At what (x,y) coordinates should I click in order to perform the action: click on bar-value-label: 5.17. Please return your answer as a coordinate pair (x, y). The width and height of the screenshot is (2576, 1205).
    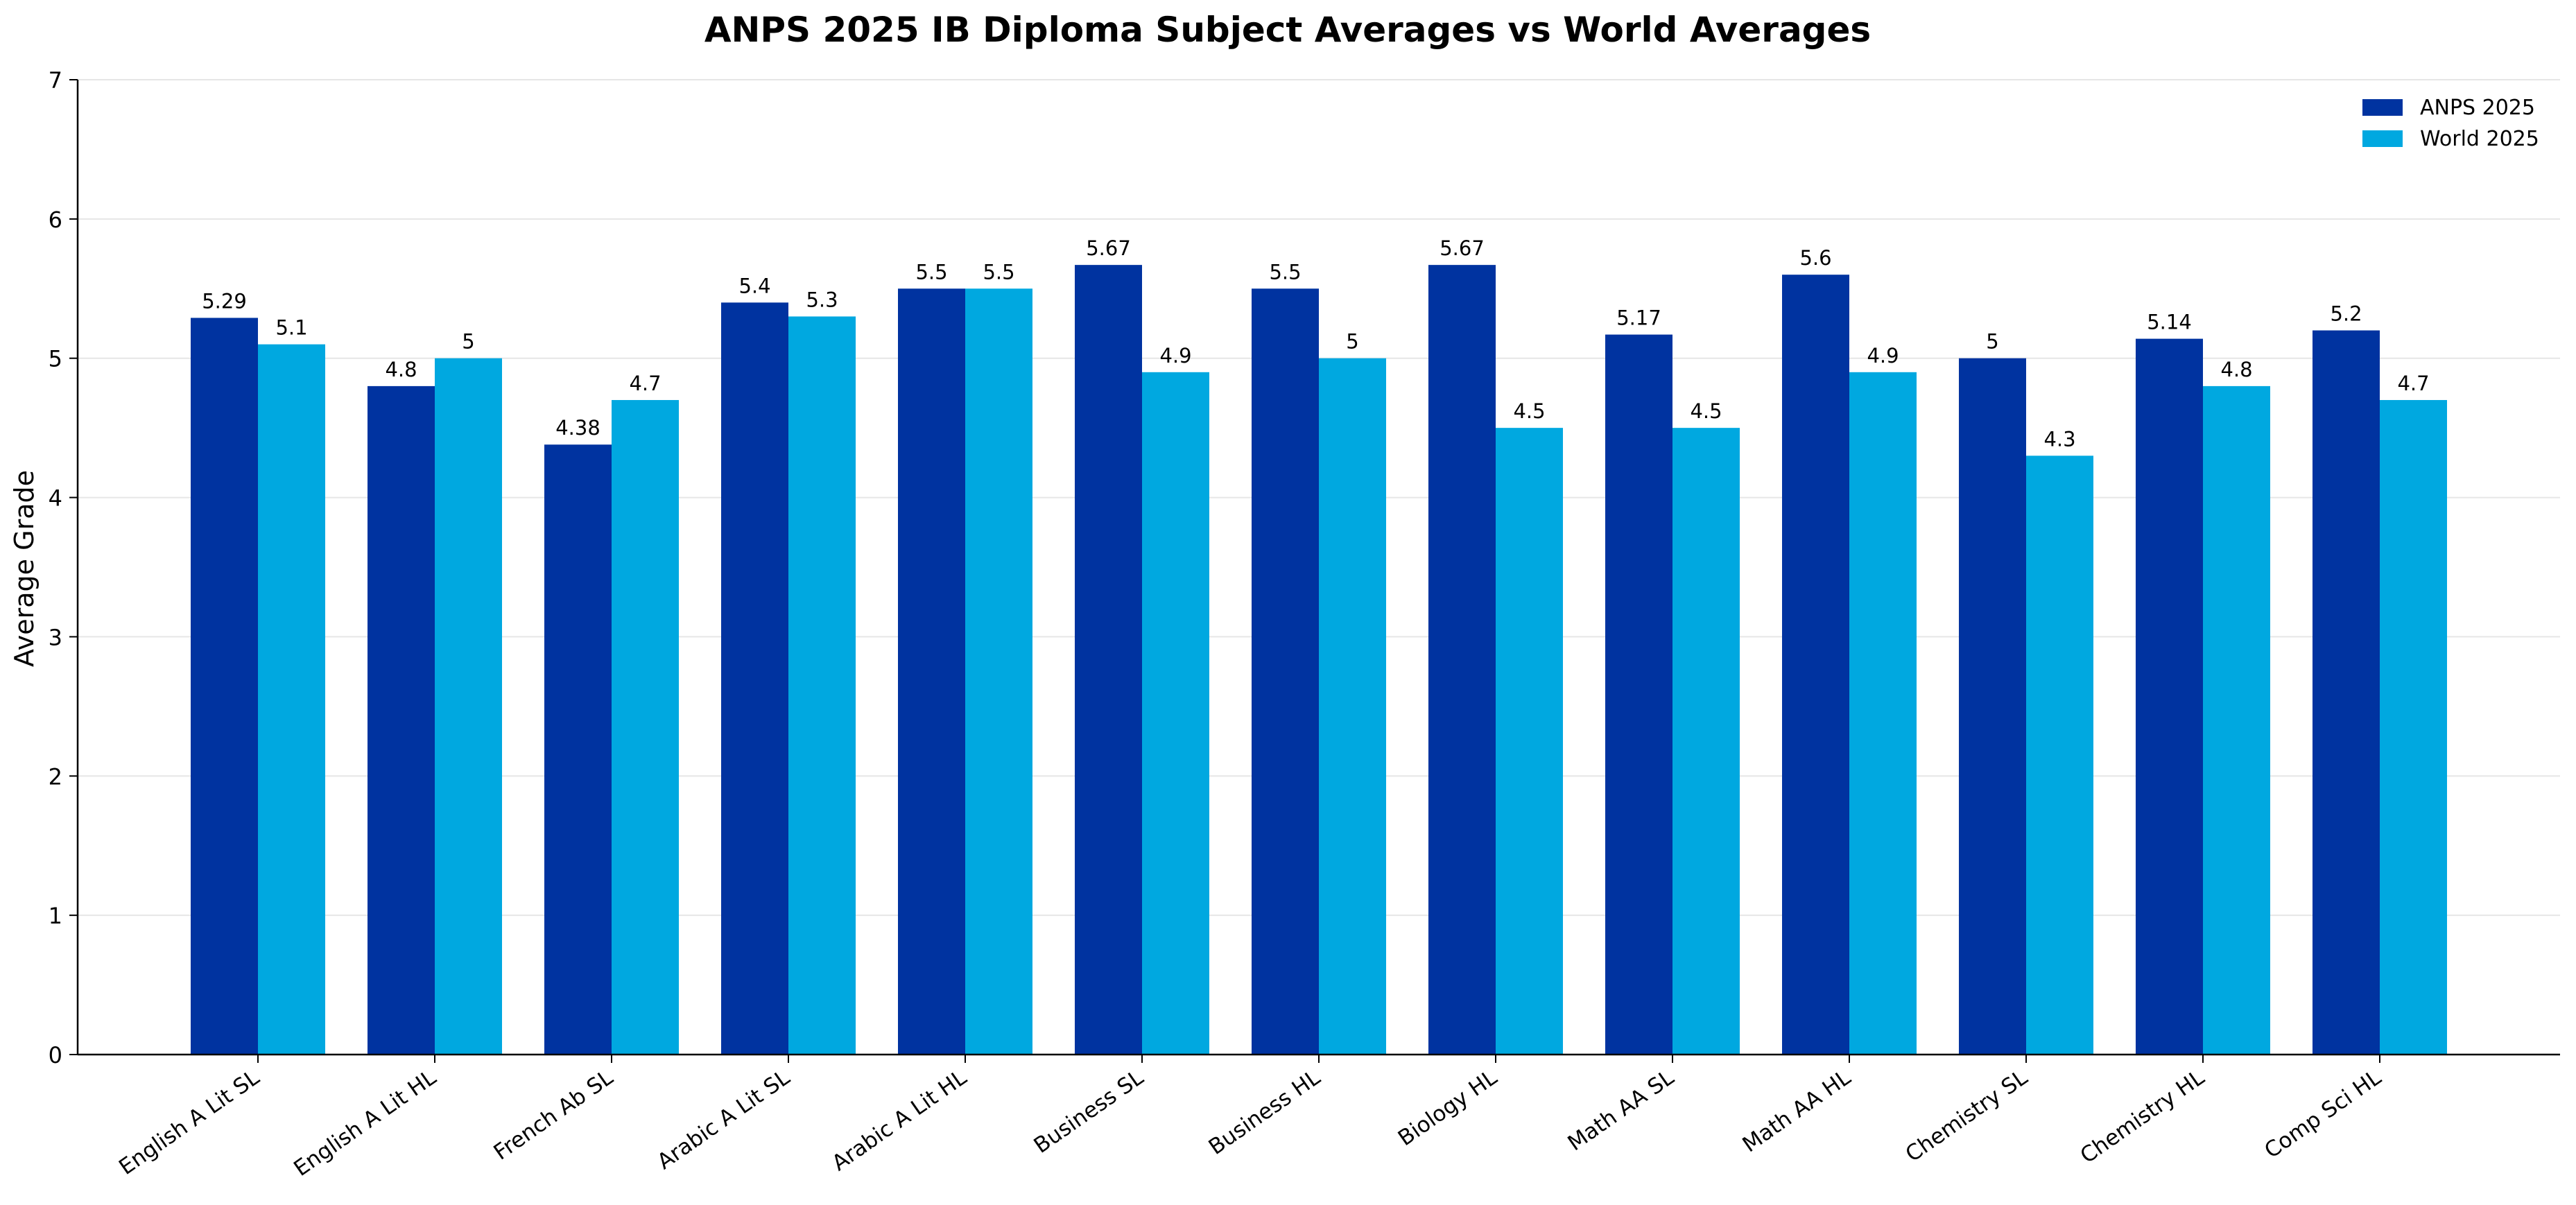
    Looking at the image, I should click on (1638, 318).